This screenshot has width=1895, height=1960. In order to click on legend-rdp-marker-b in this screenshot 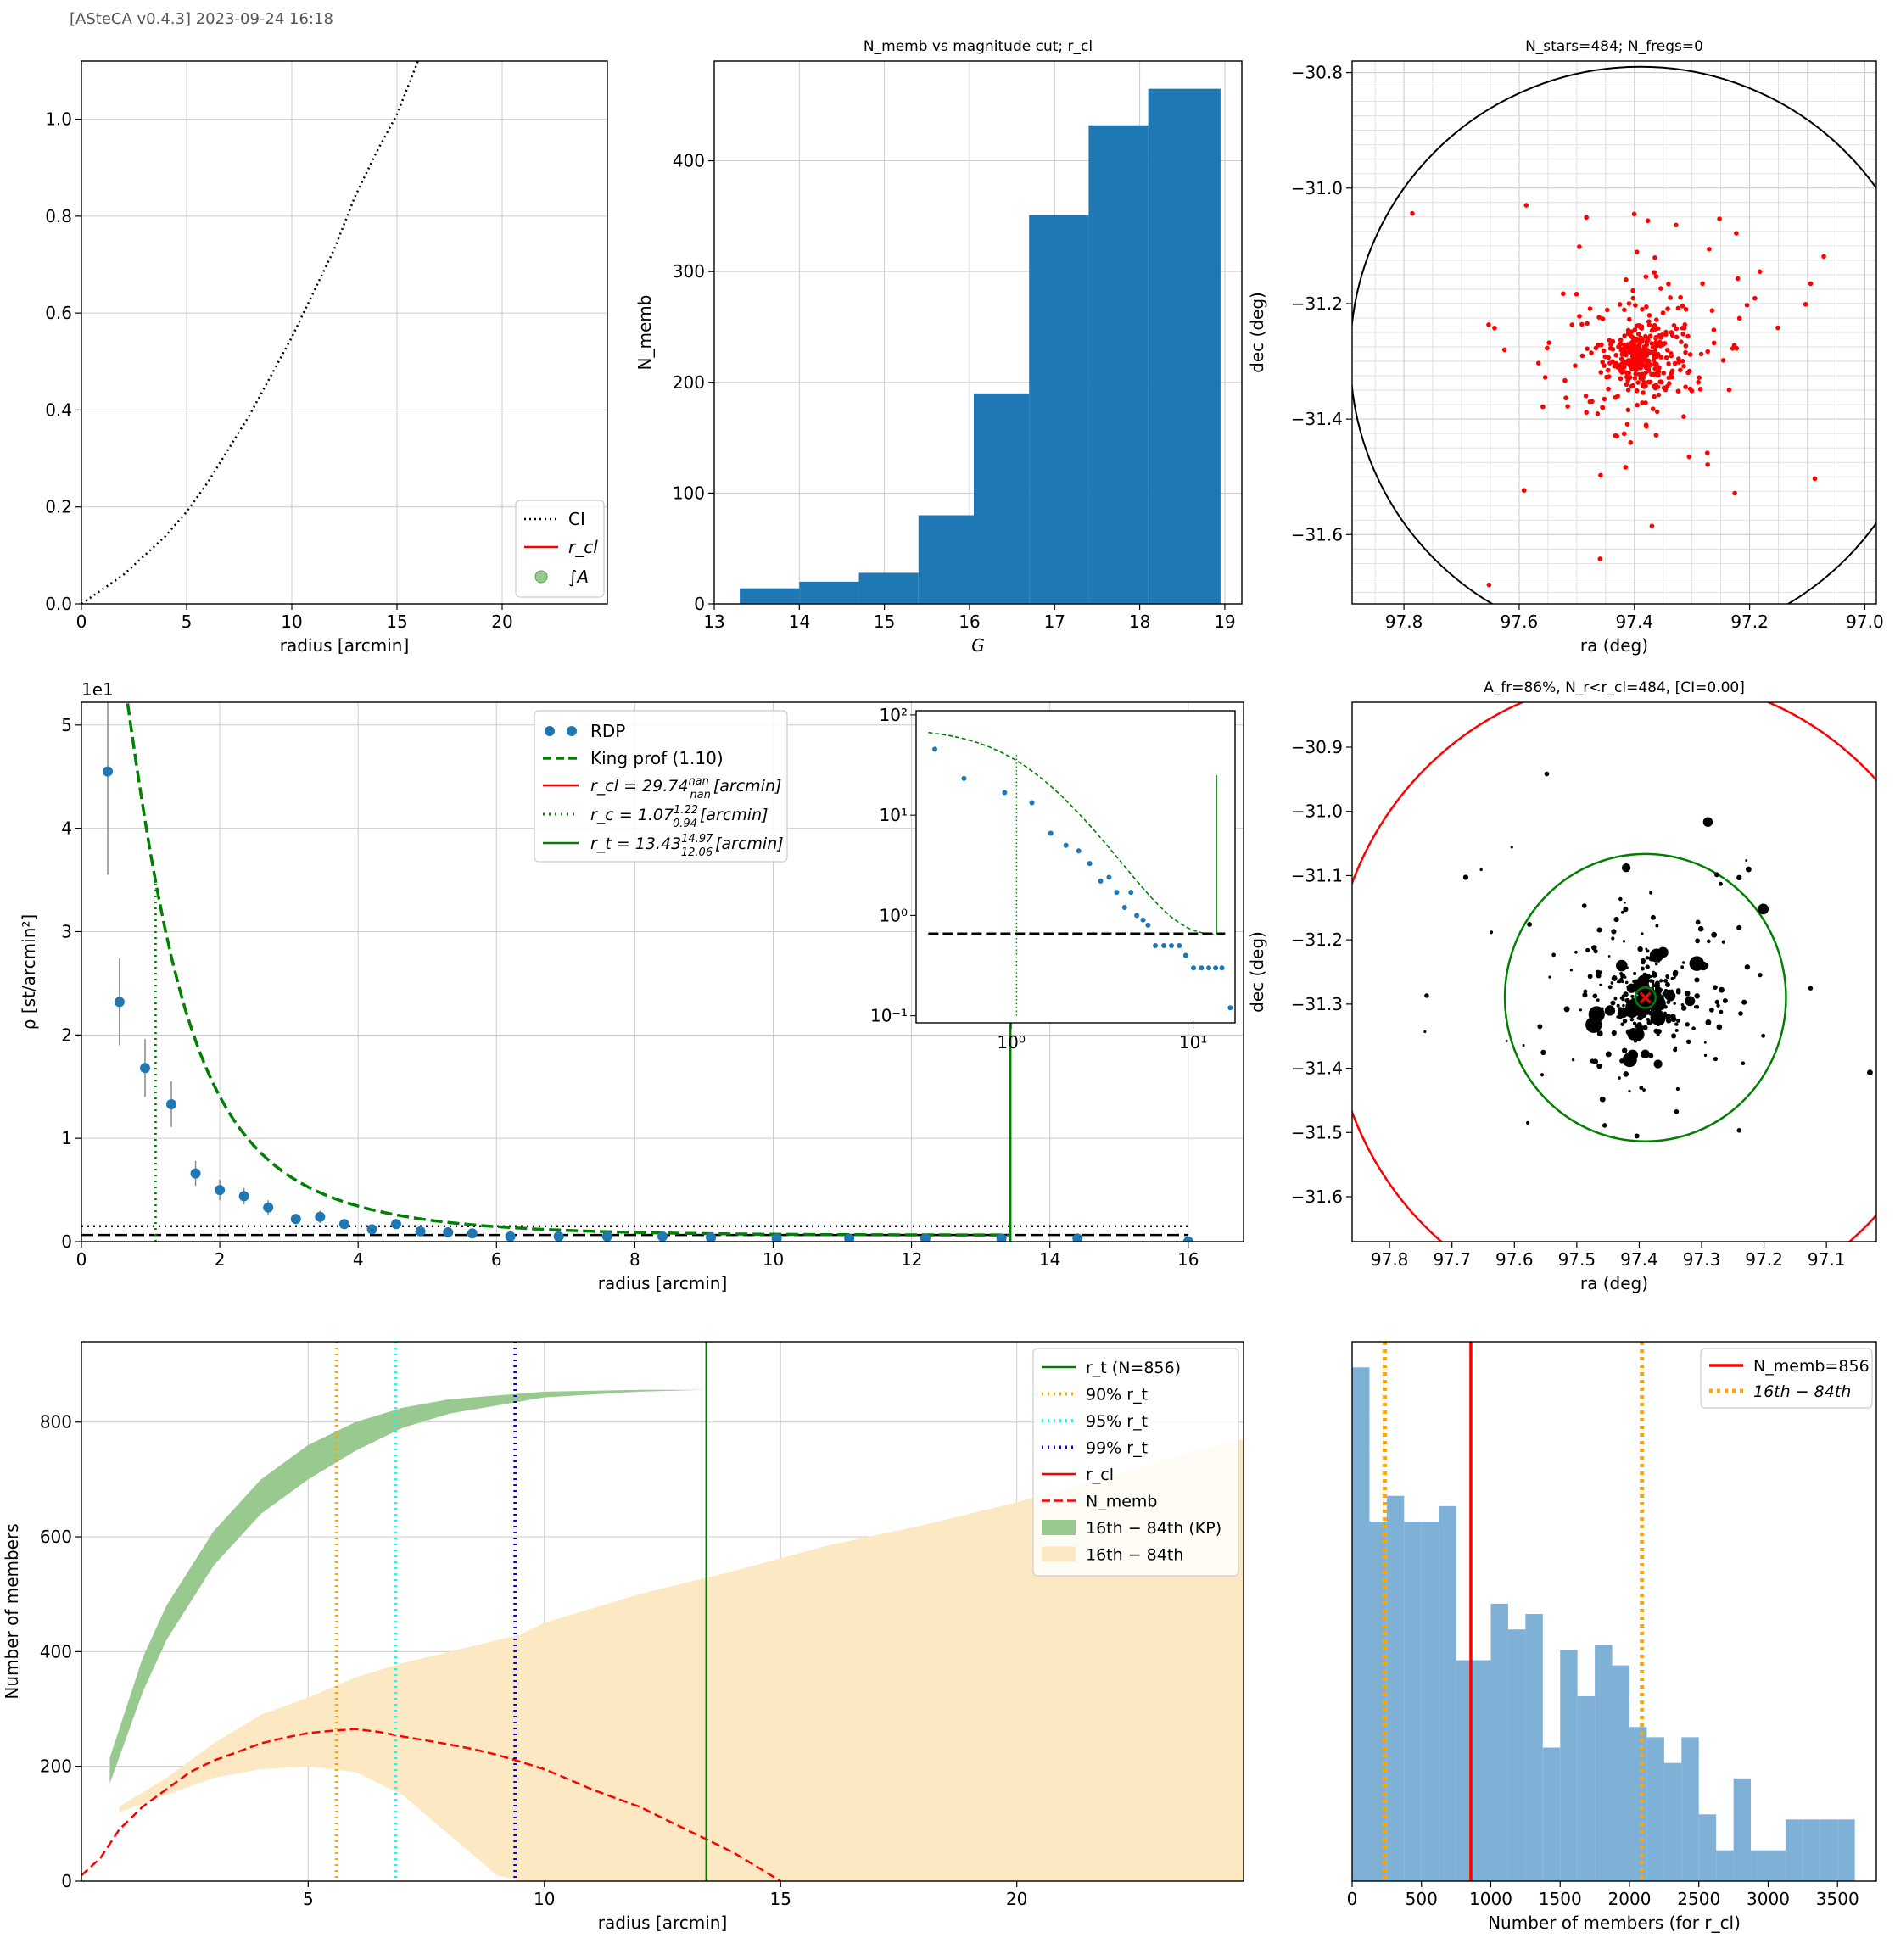, I will do `click(572, 731)`.